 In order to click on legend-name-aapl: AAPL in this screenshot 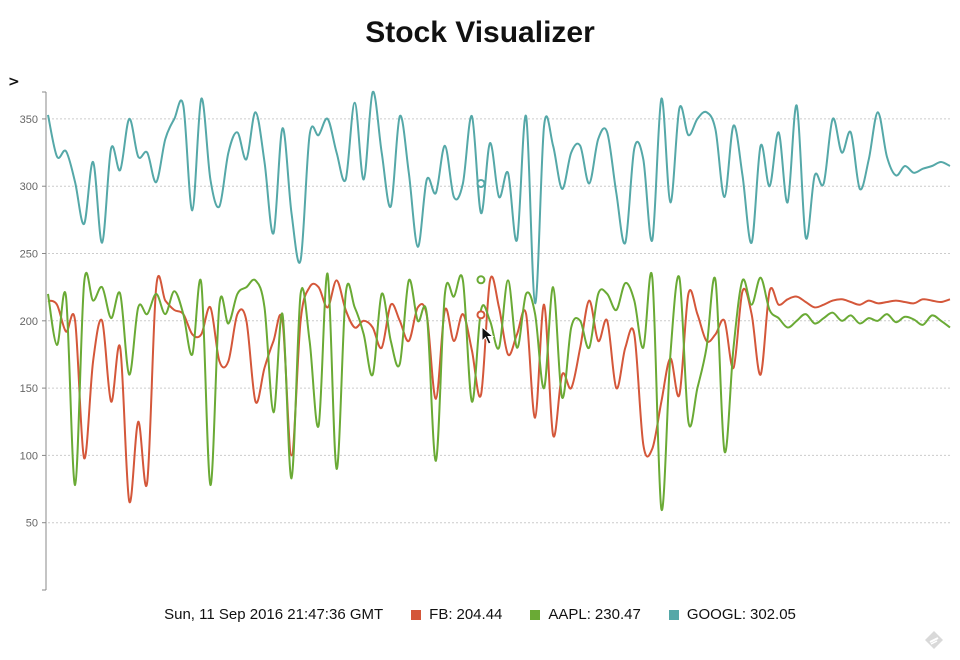, I will do `click(567, 614)`.